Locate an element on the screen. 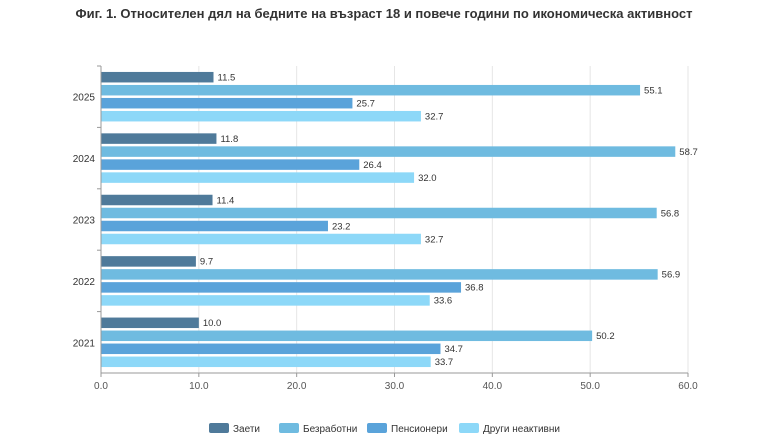 The image size is (768, 443). x-tick-label: 30.0 is located at coordinates (395, 386).